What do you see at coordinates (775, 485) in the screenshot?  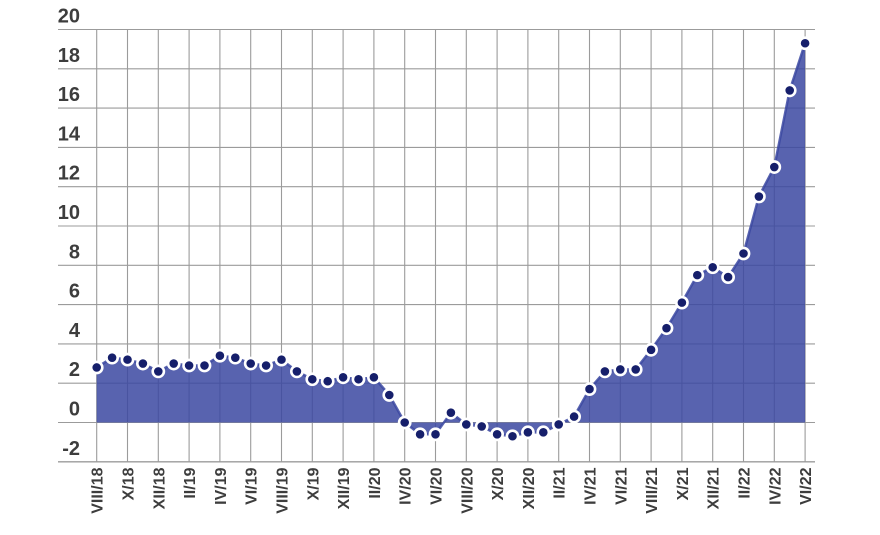 I see `x-axis-label: IV/22` at bounding box center [775, 485].